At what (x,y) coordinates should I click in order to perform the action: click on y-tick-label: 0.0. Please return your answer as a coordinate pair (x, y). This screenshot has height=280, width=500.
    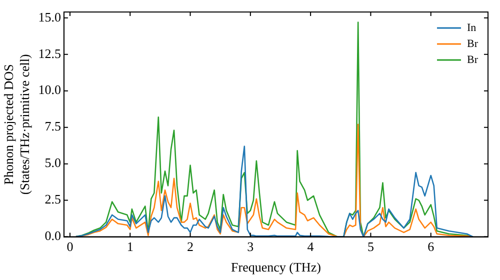
    Looking at the image, I should click on (52, 236).